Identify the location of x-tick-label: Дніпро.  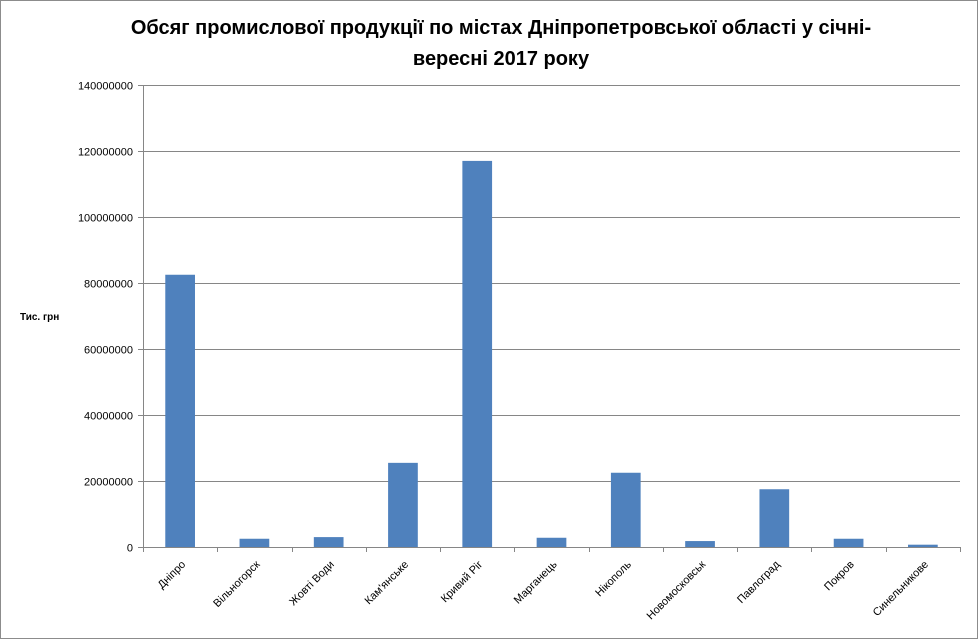
(172, 575).